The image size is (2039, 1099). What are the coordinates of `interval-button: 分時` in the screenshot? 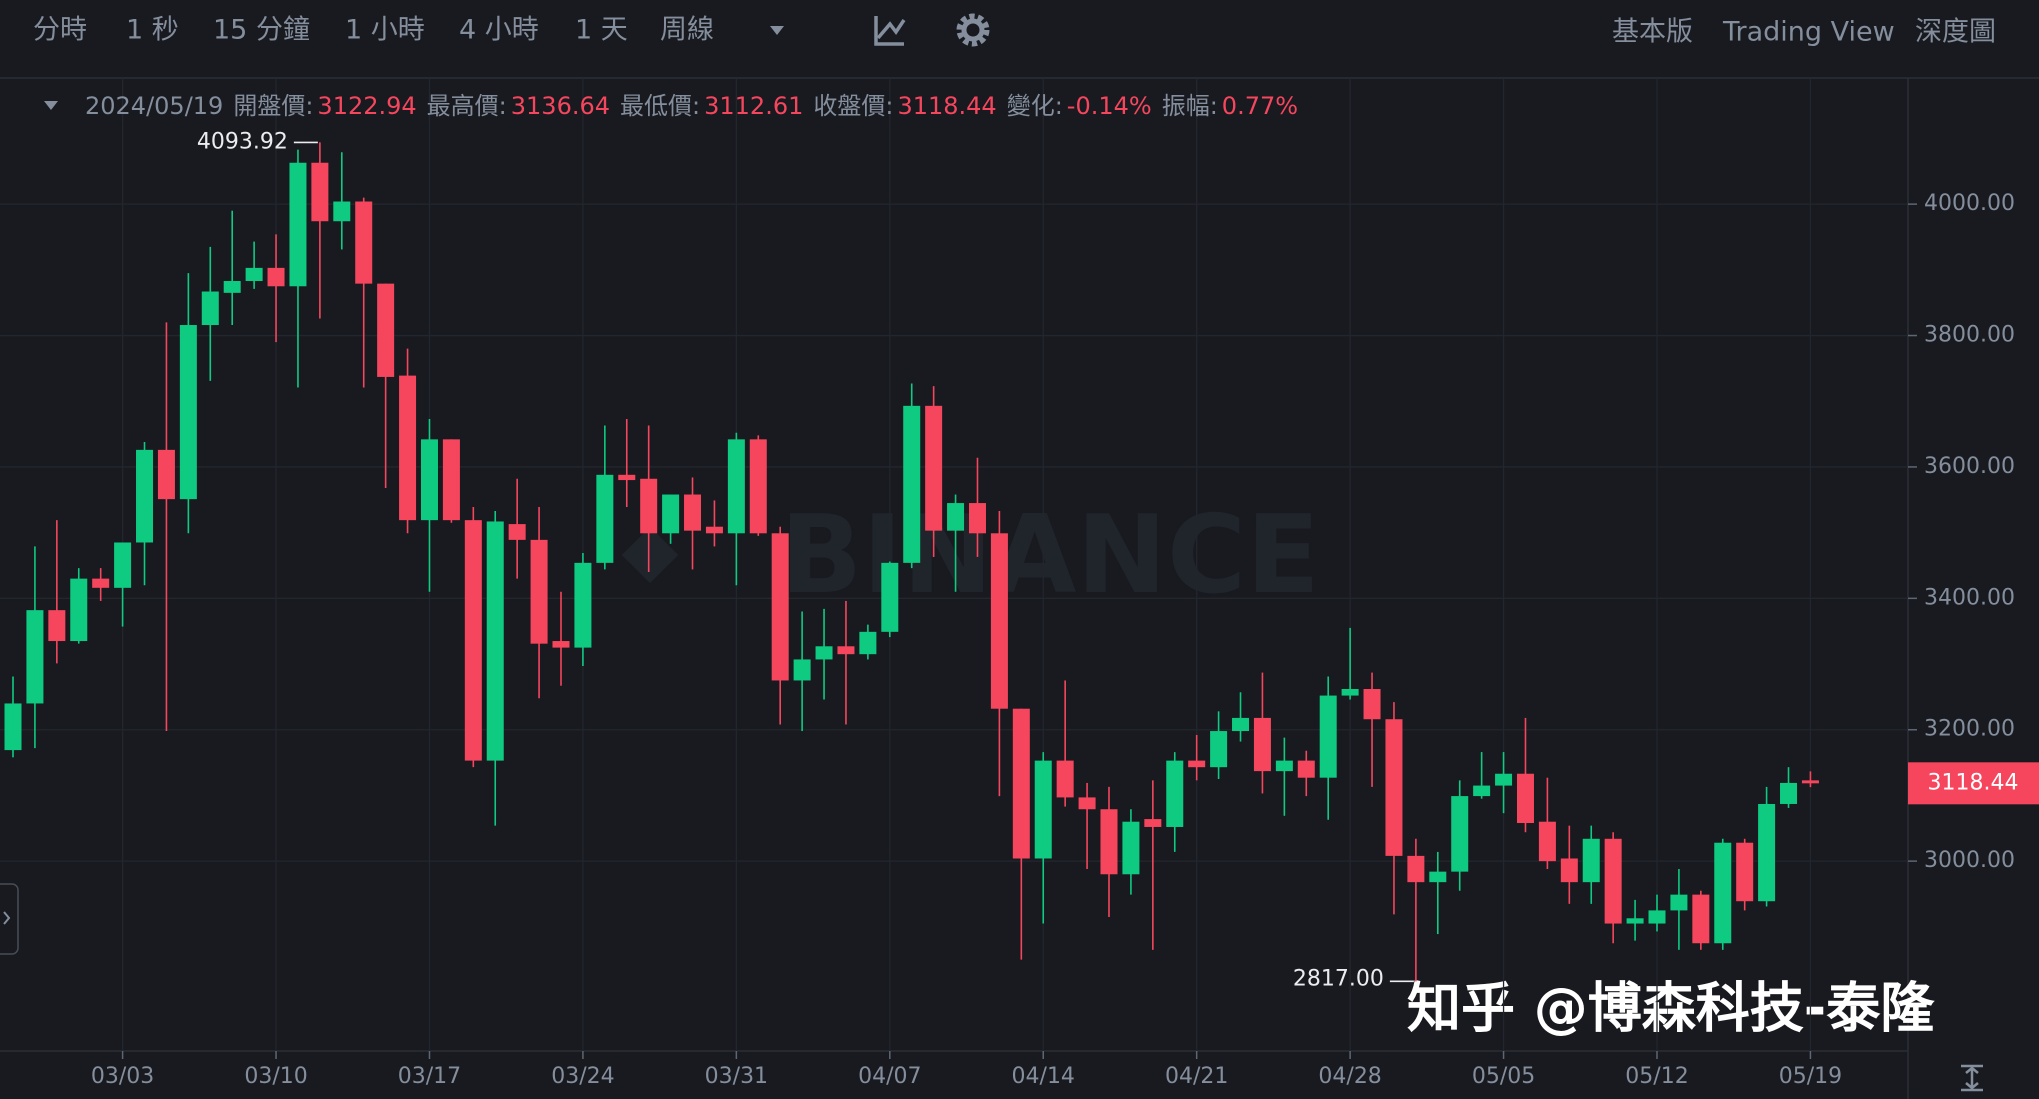 It's located at (60, 30).